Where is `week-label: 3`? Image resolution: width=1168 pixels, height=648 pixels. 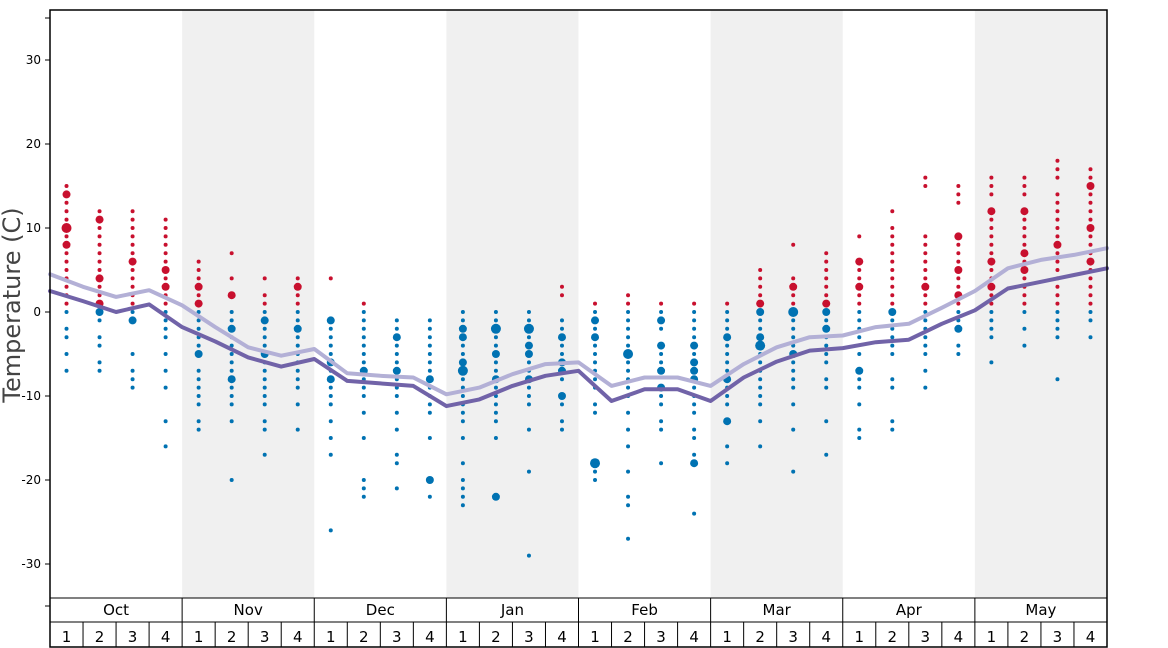 week-label: 3 is located at coordinates (265, 637).